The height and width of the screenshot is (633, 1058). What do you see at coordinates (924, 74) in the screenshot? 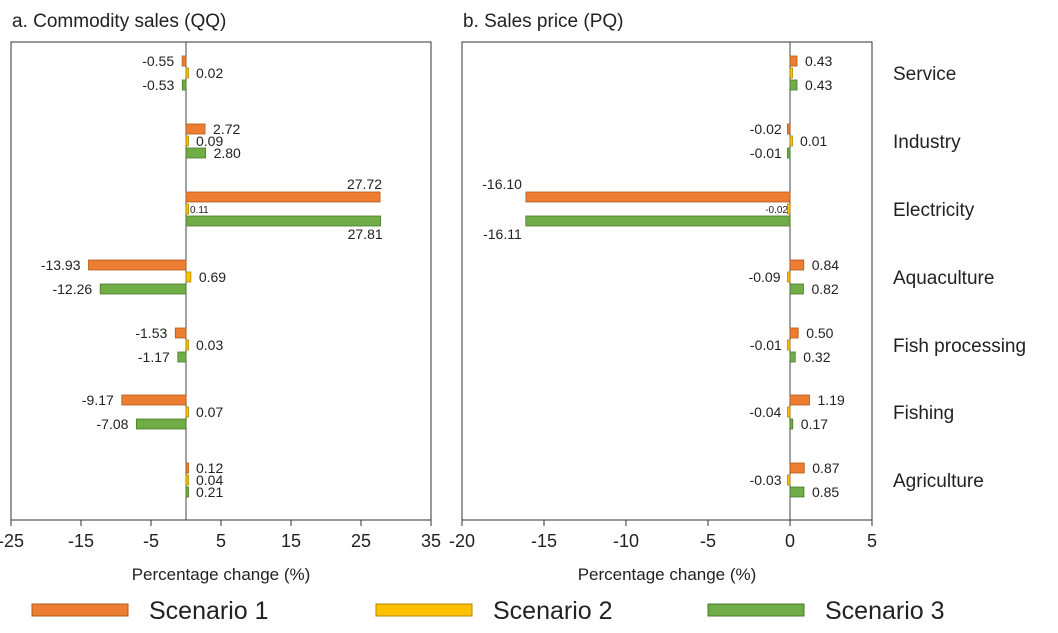
I see `category-label: Service` at bounding box center [924, 74].